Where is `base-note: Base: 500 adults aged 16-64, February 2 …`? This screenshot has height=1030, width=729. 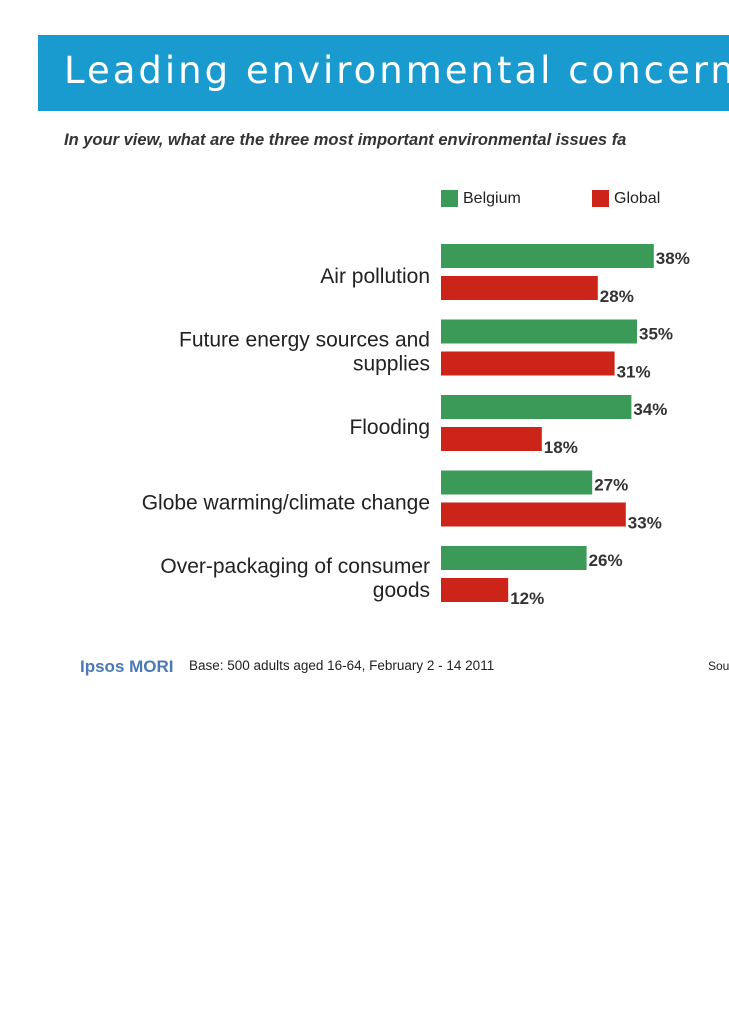 base-note: Base: 500 adults aged 16-64, February 2 … is located at coordinates (342, 665).